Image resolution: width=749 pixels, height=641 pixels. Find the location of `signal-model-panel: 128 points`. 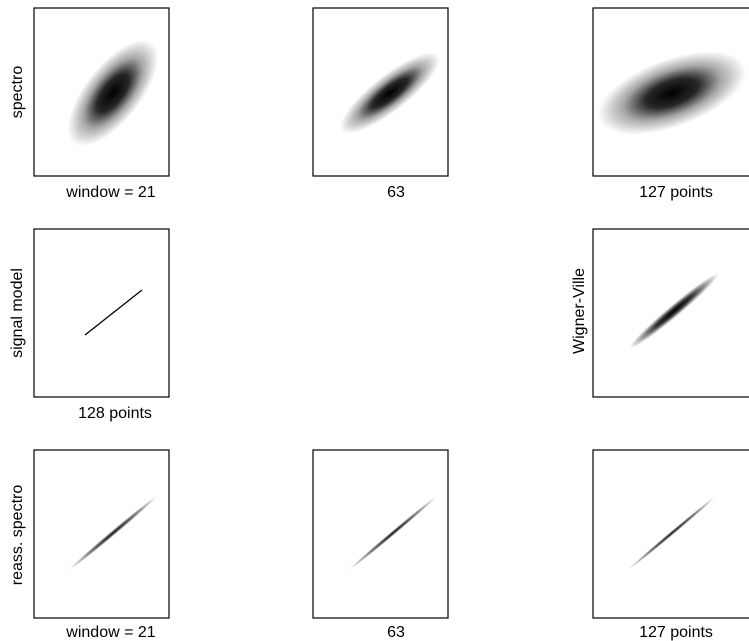

signal-model-panel: 128 points is located at coordinates (101, 325).